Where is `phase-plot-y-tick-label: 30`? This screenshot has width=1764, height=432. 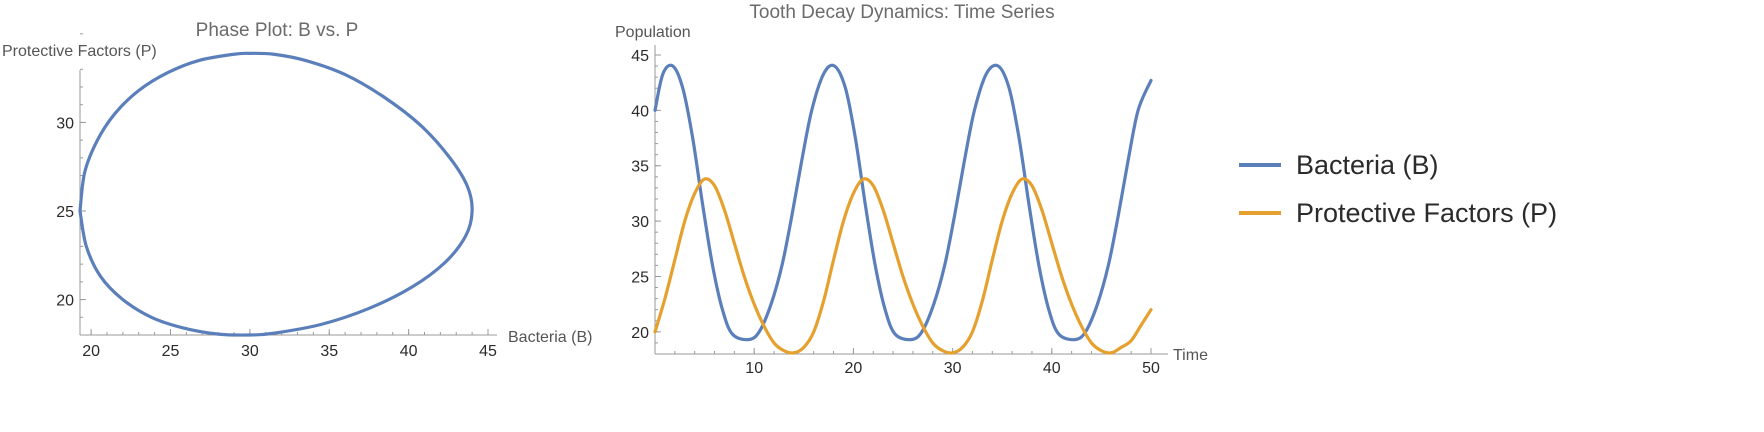
phase-plot-y-tick-label: 30 is located at coordinates (65, 123).